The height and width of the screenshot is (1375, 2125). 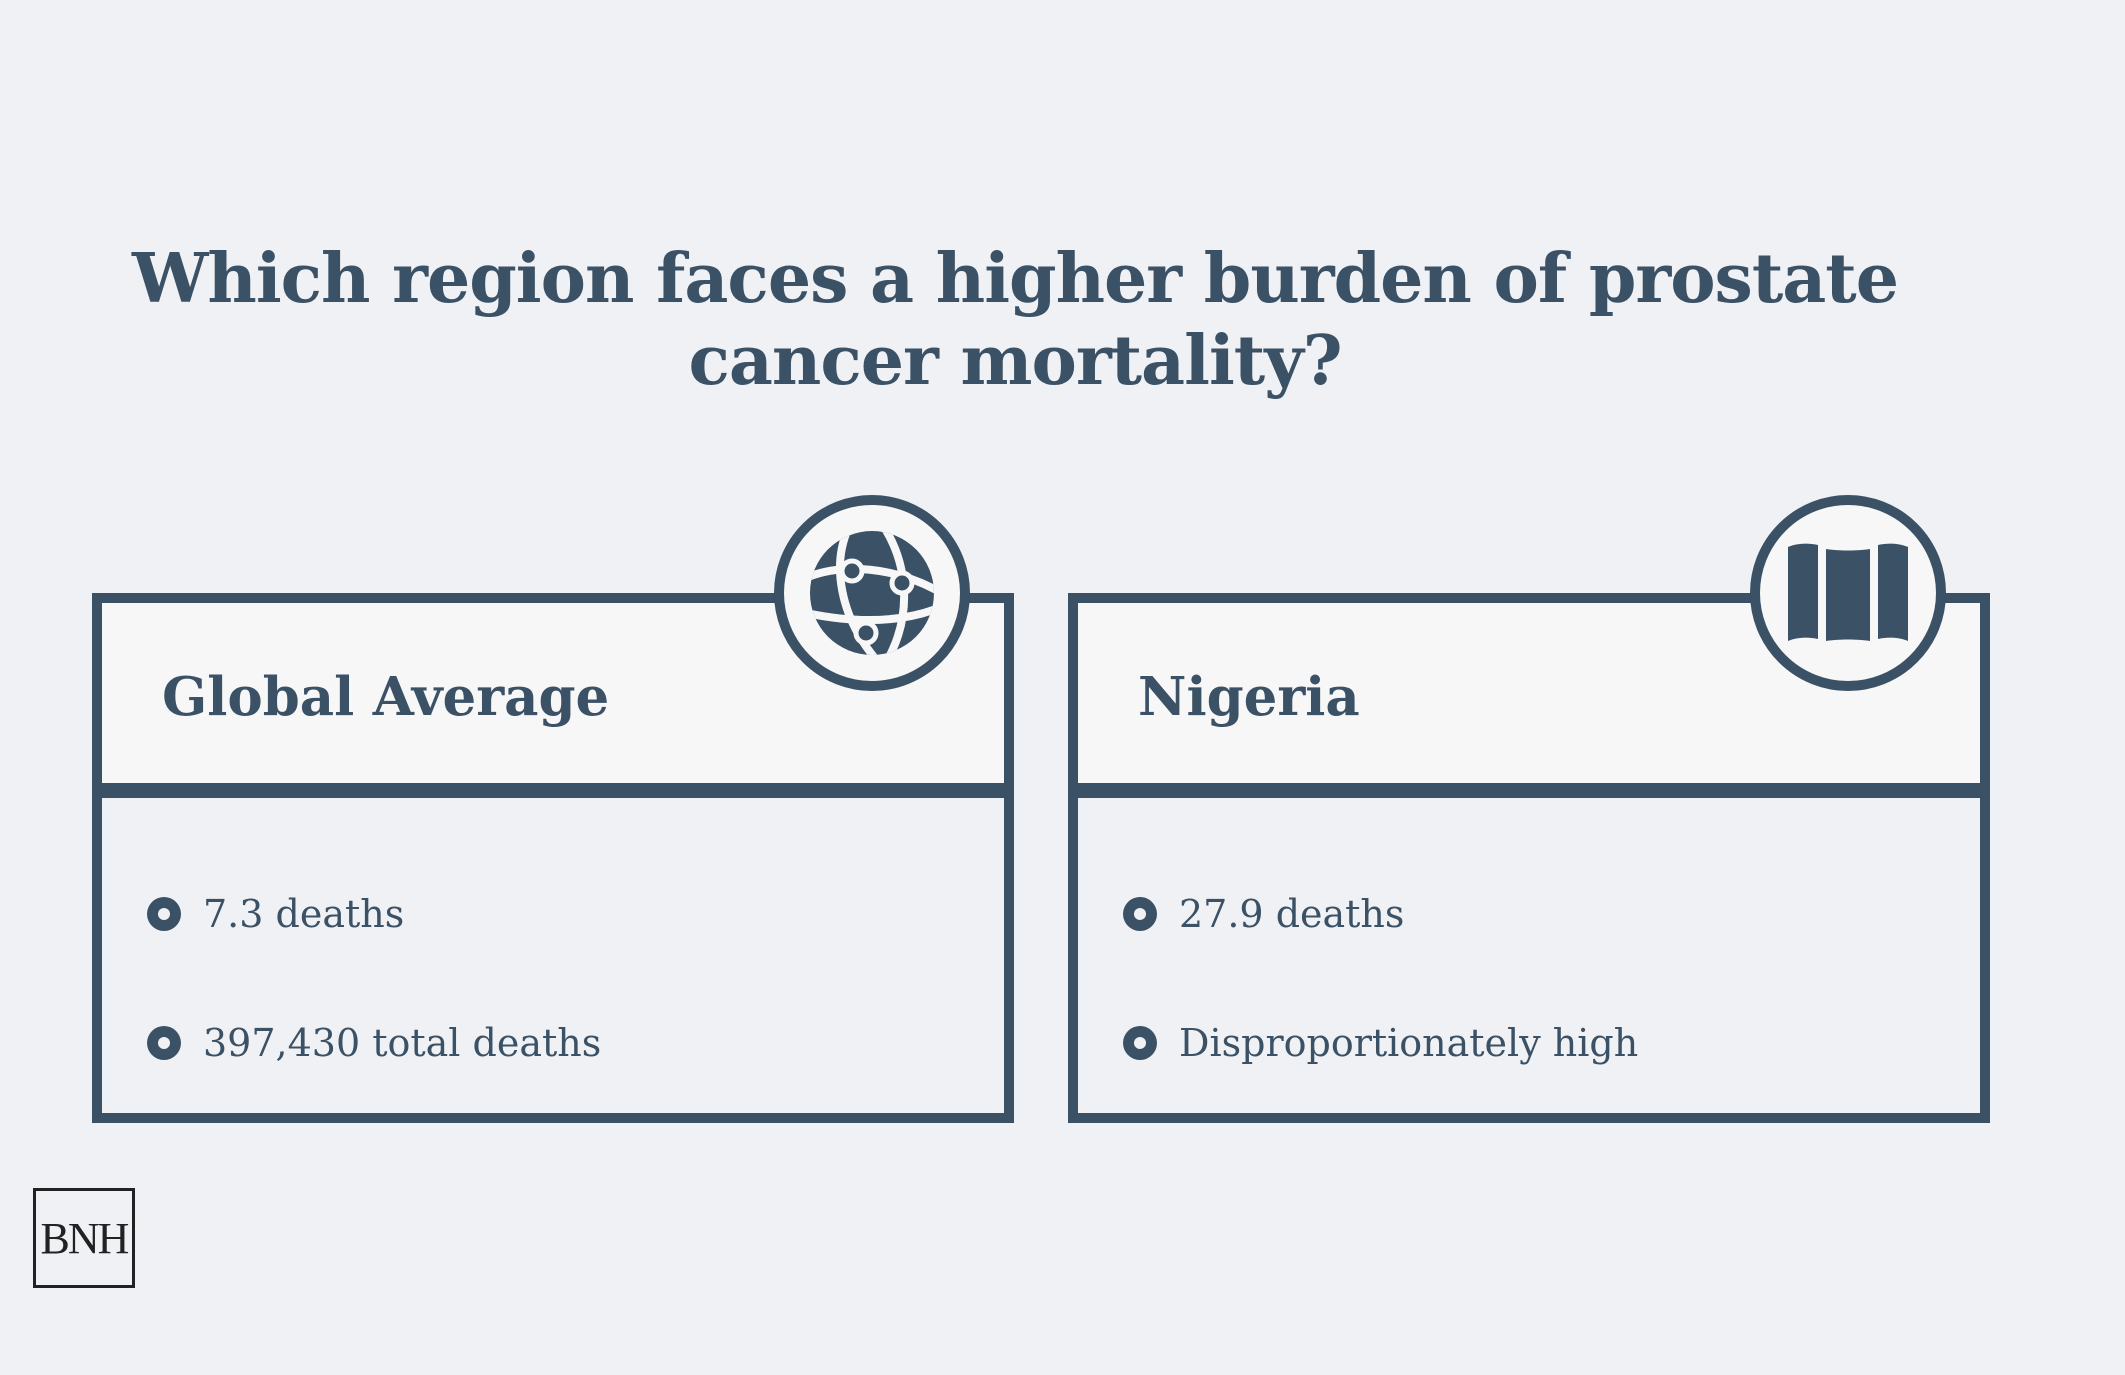 I want to click on globe-icon, so click(x=872, y=593).